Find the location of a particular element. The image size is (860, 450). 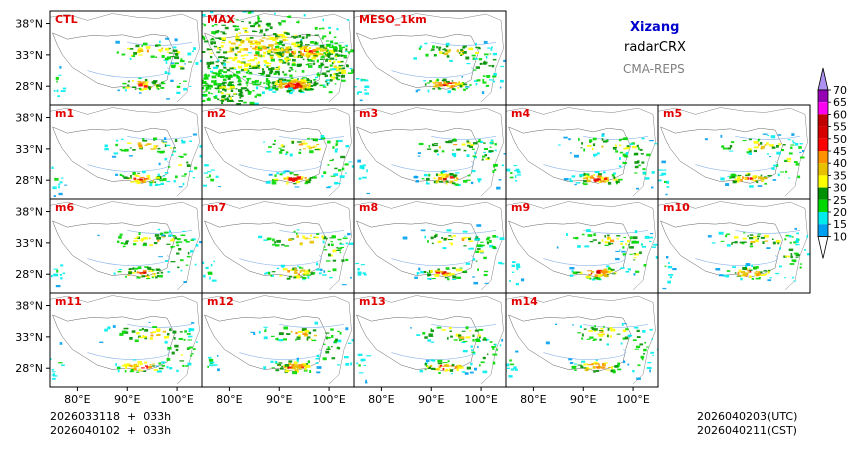

panel-m3: m3 is located at coordinates (430, 152).